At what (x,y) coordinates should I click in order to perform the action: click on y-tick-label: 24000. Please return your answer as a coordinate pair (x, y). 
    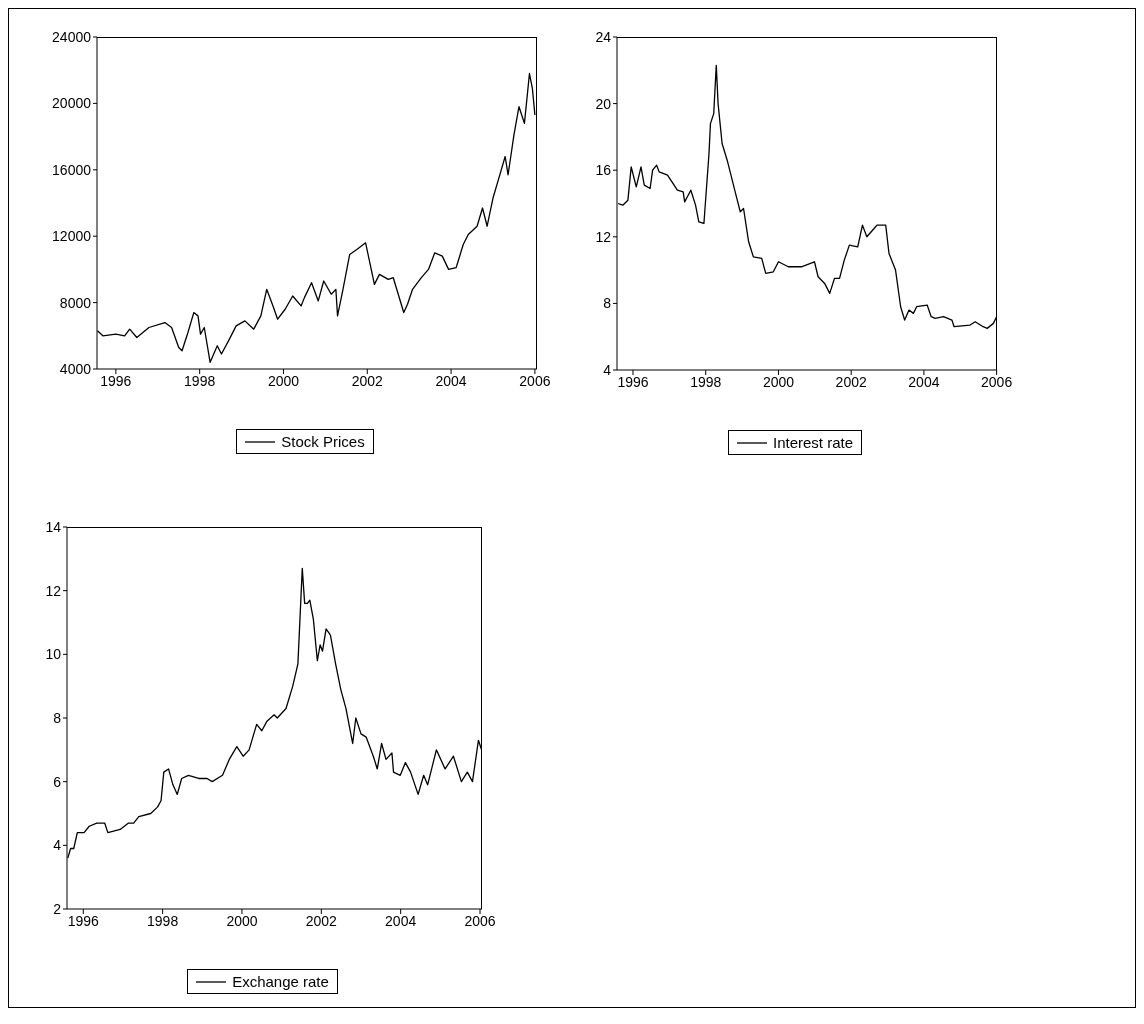
    Looking at the image, I should click on (72, 36).